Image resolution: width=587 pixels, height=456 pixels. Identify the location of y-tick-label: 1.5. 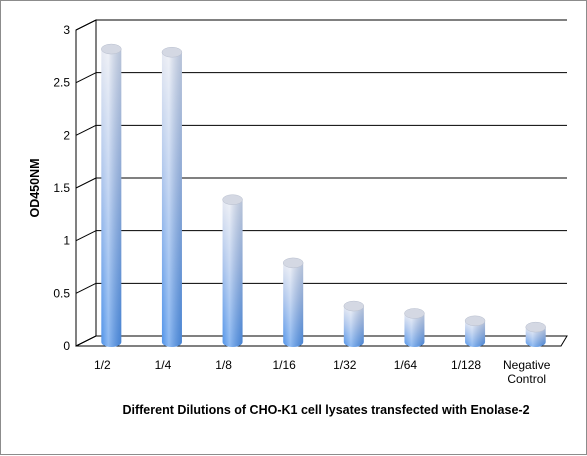
(61, 188).